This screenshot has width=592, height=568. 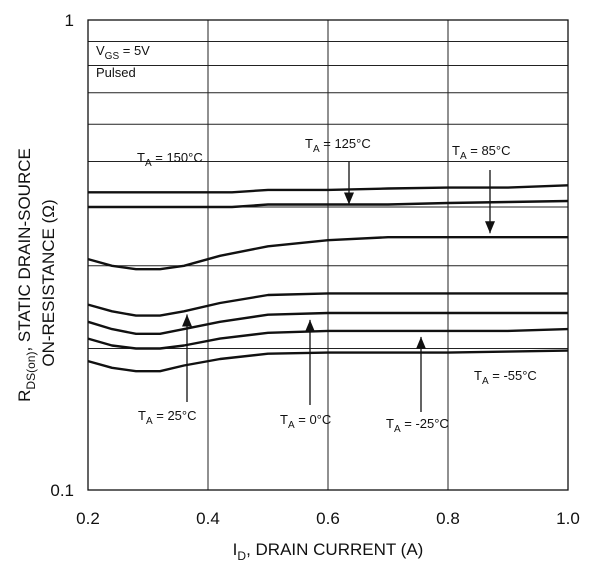 I want to click on x-tick-label: 0.8, so click(x=448, y=518).